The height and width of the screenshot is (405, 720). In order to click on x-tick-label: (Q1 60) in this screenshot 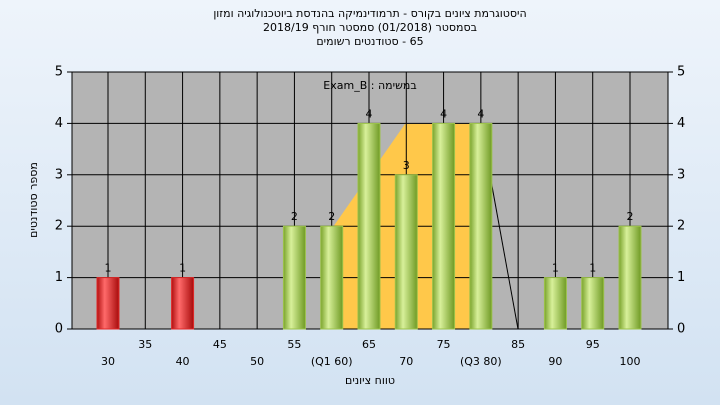, I will do `click(332, 361)`.